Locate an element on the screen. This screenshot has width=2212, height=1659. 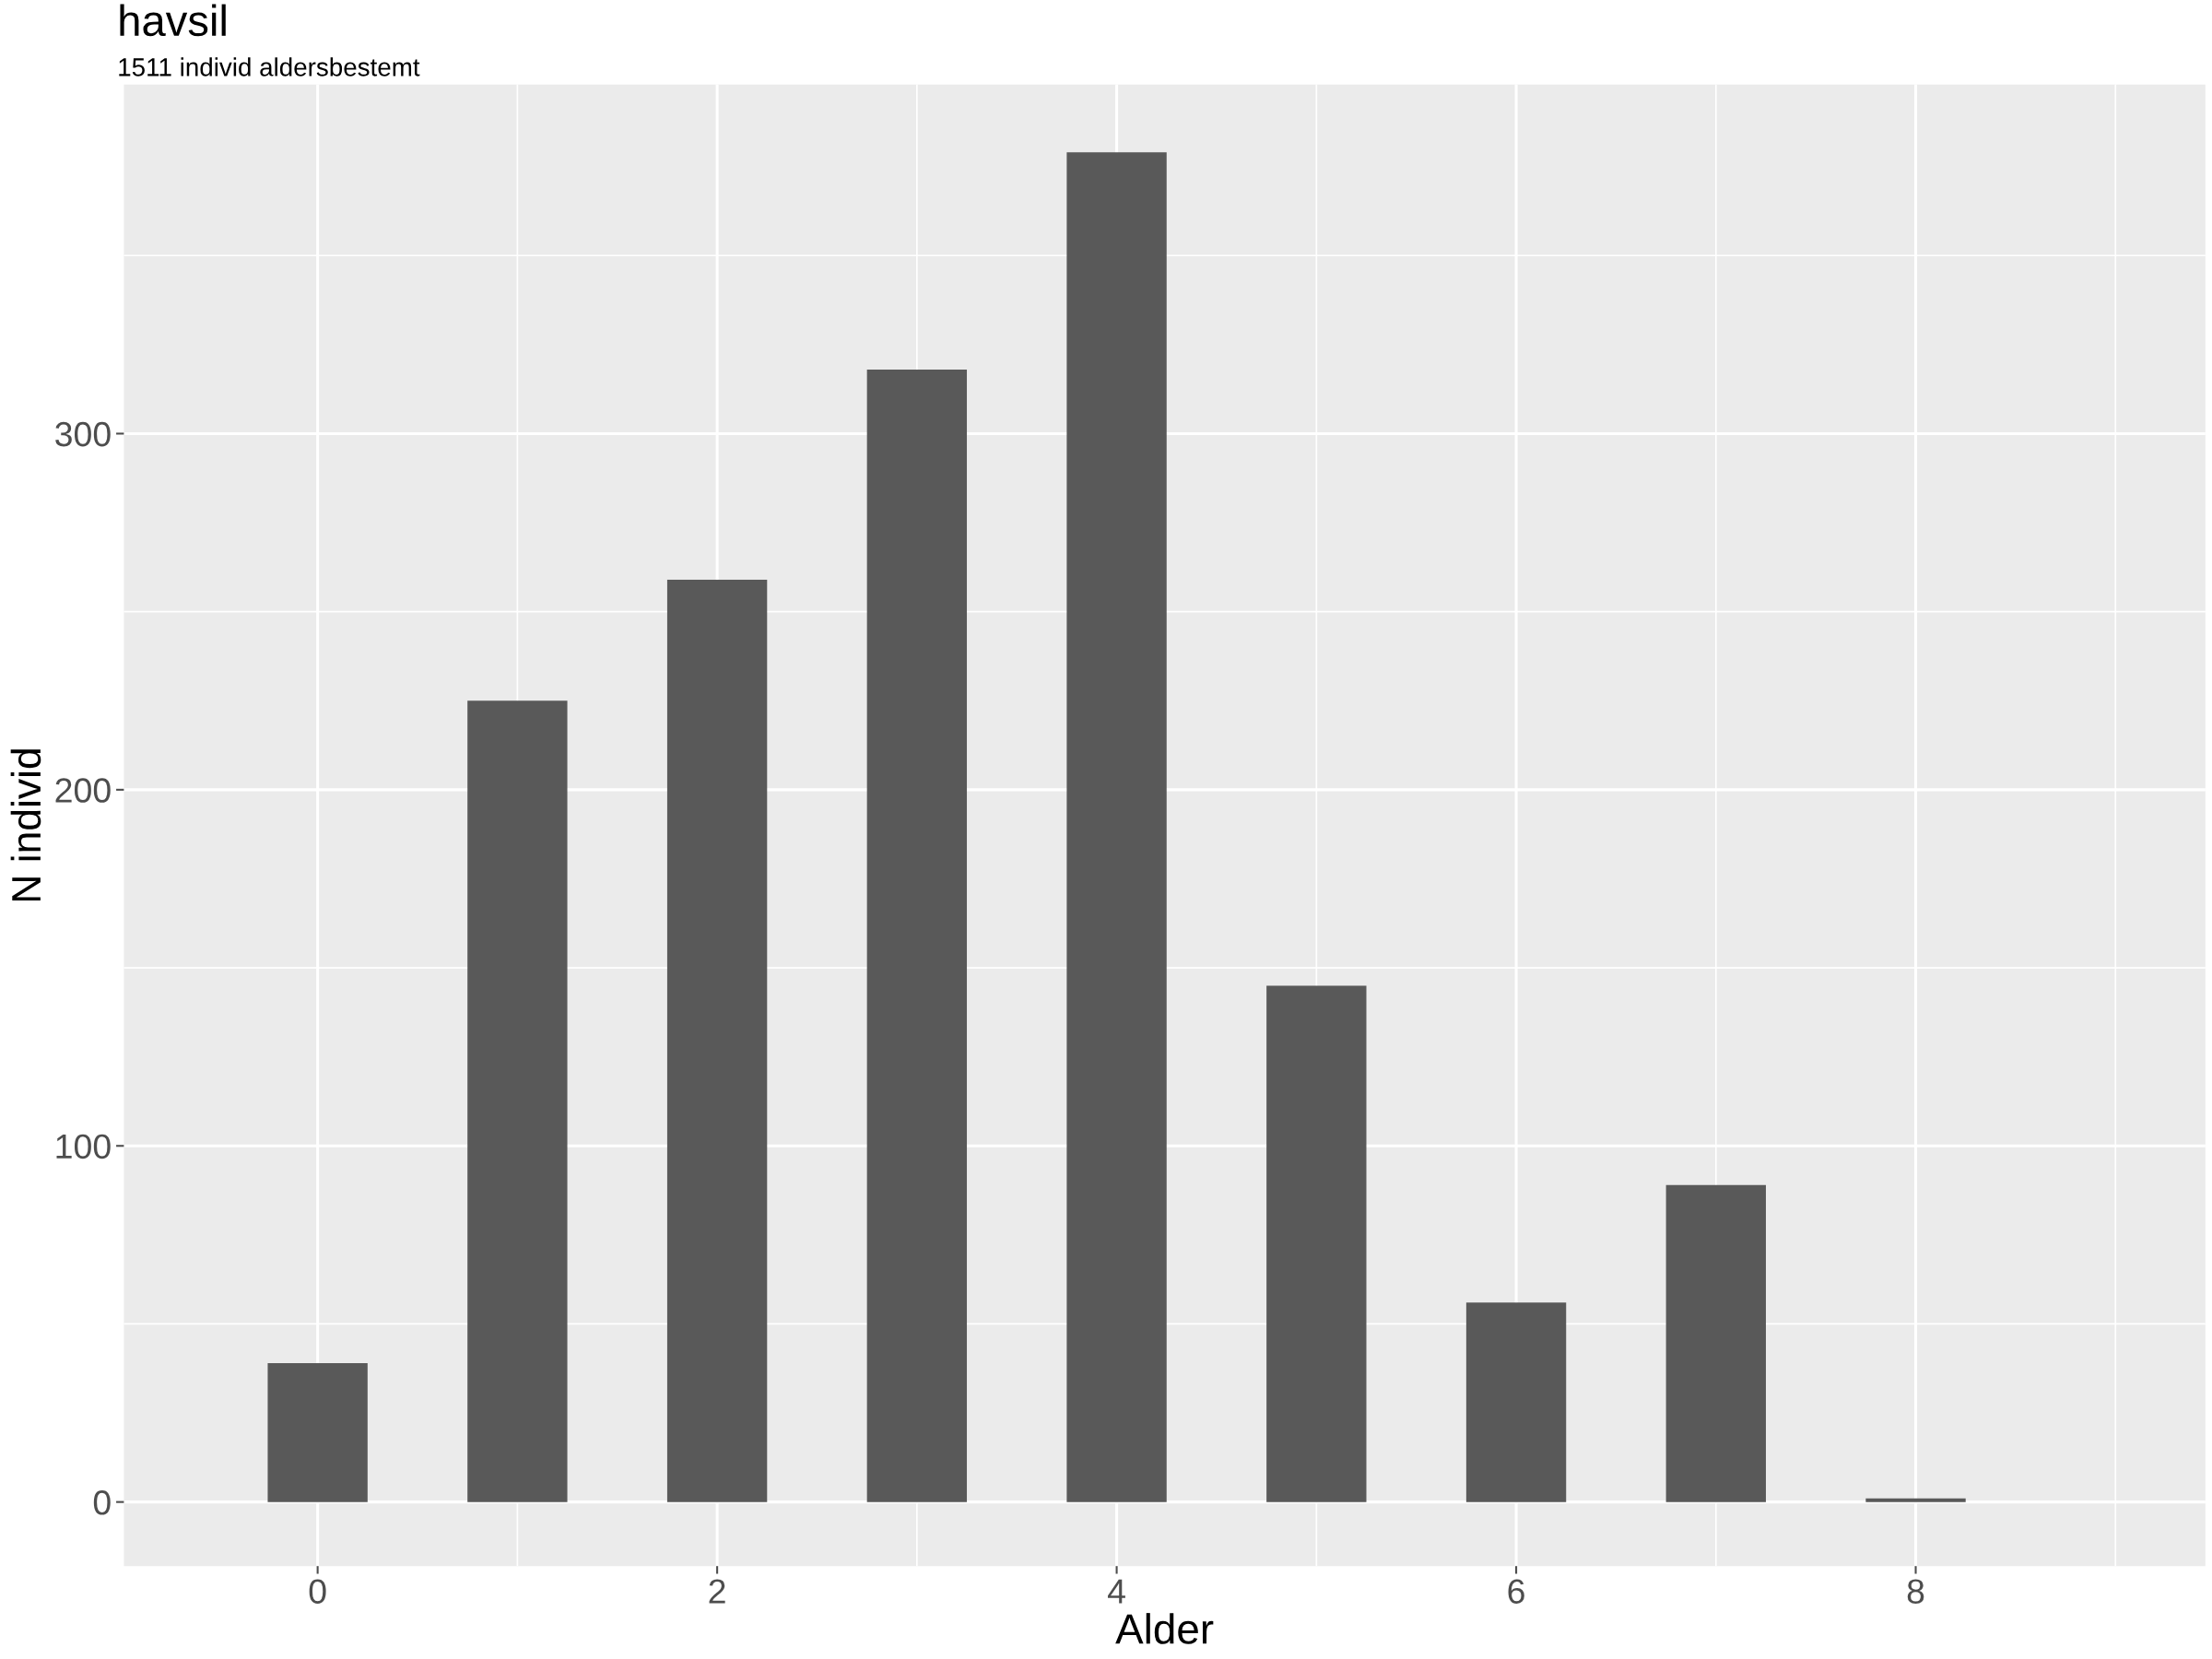
chart-title: havsil is located at coordinates (173, 20).